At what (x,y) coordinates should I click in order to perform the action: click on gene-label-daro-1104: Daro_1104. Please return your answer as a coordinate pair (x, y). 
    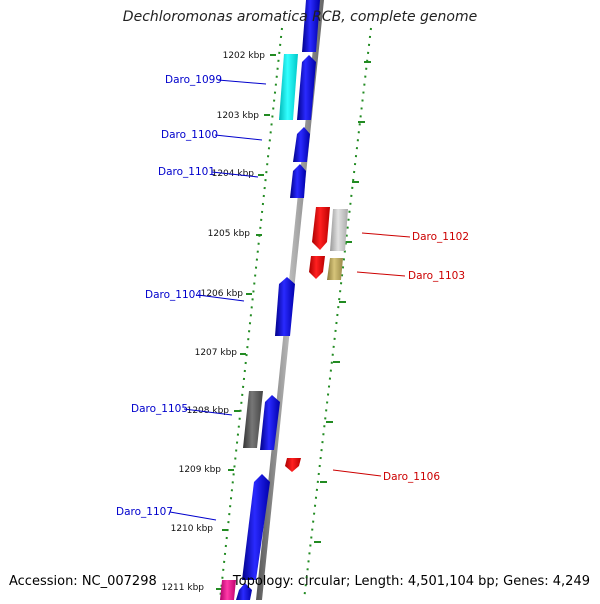
    Looking at the image, I should click on (173, 295).